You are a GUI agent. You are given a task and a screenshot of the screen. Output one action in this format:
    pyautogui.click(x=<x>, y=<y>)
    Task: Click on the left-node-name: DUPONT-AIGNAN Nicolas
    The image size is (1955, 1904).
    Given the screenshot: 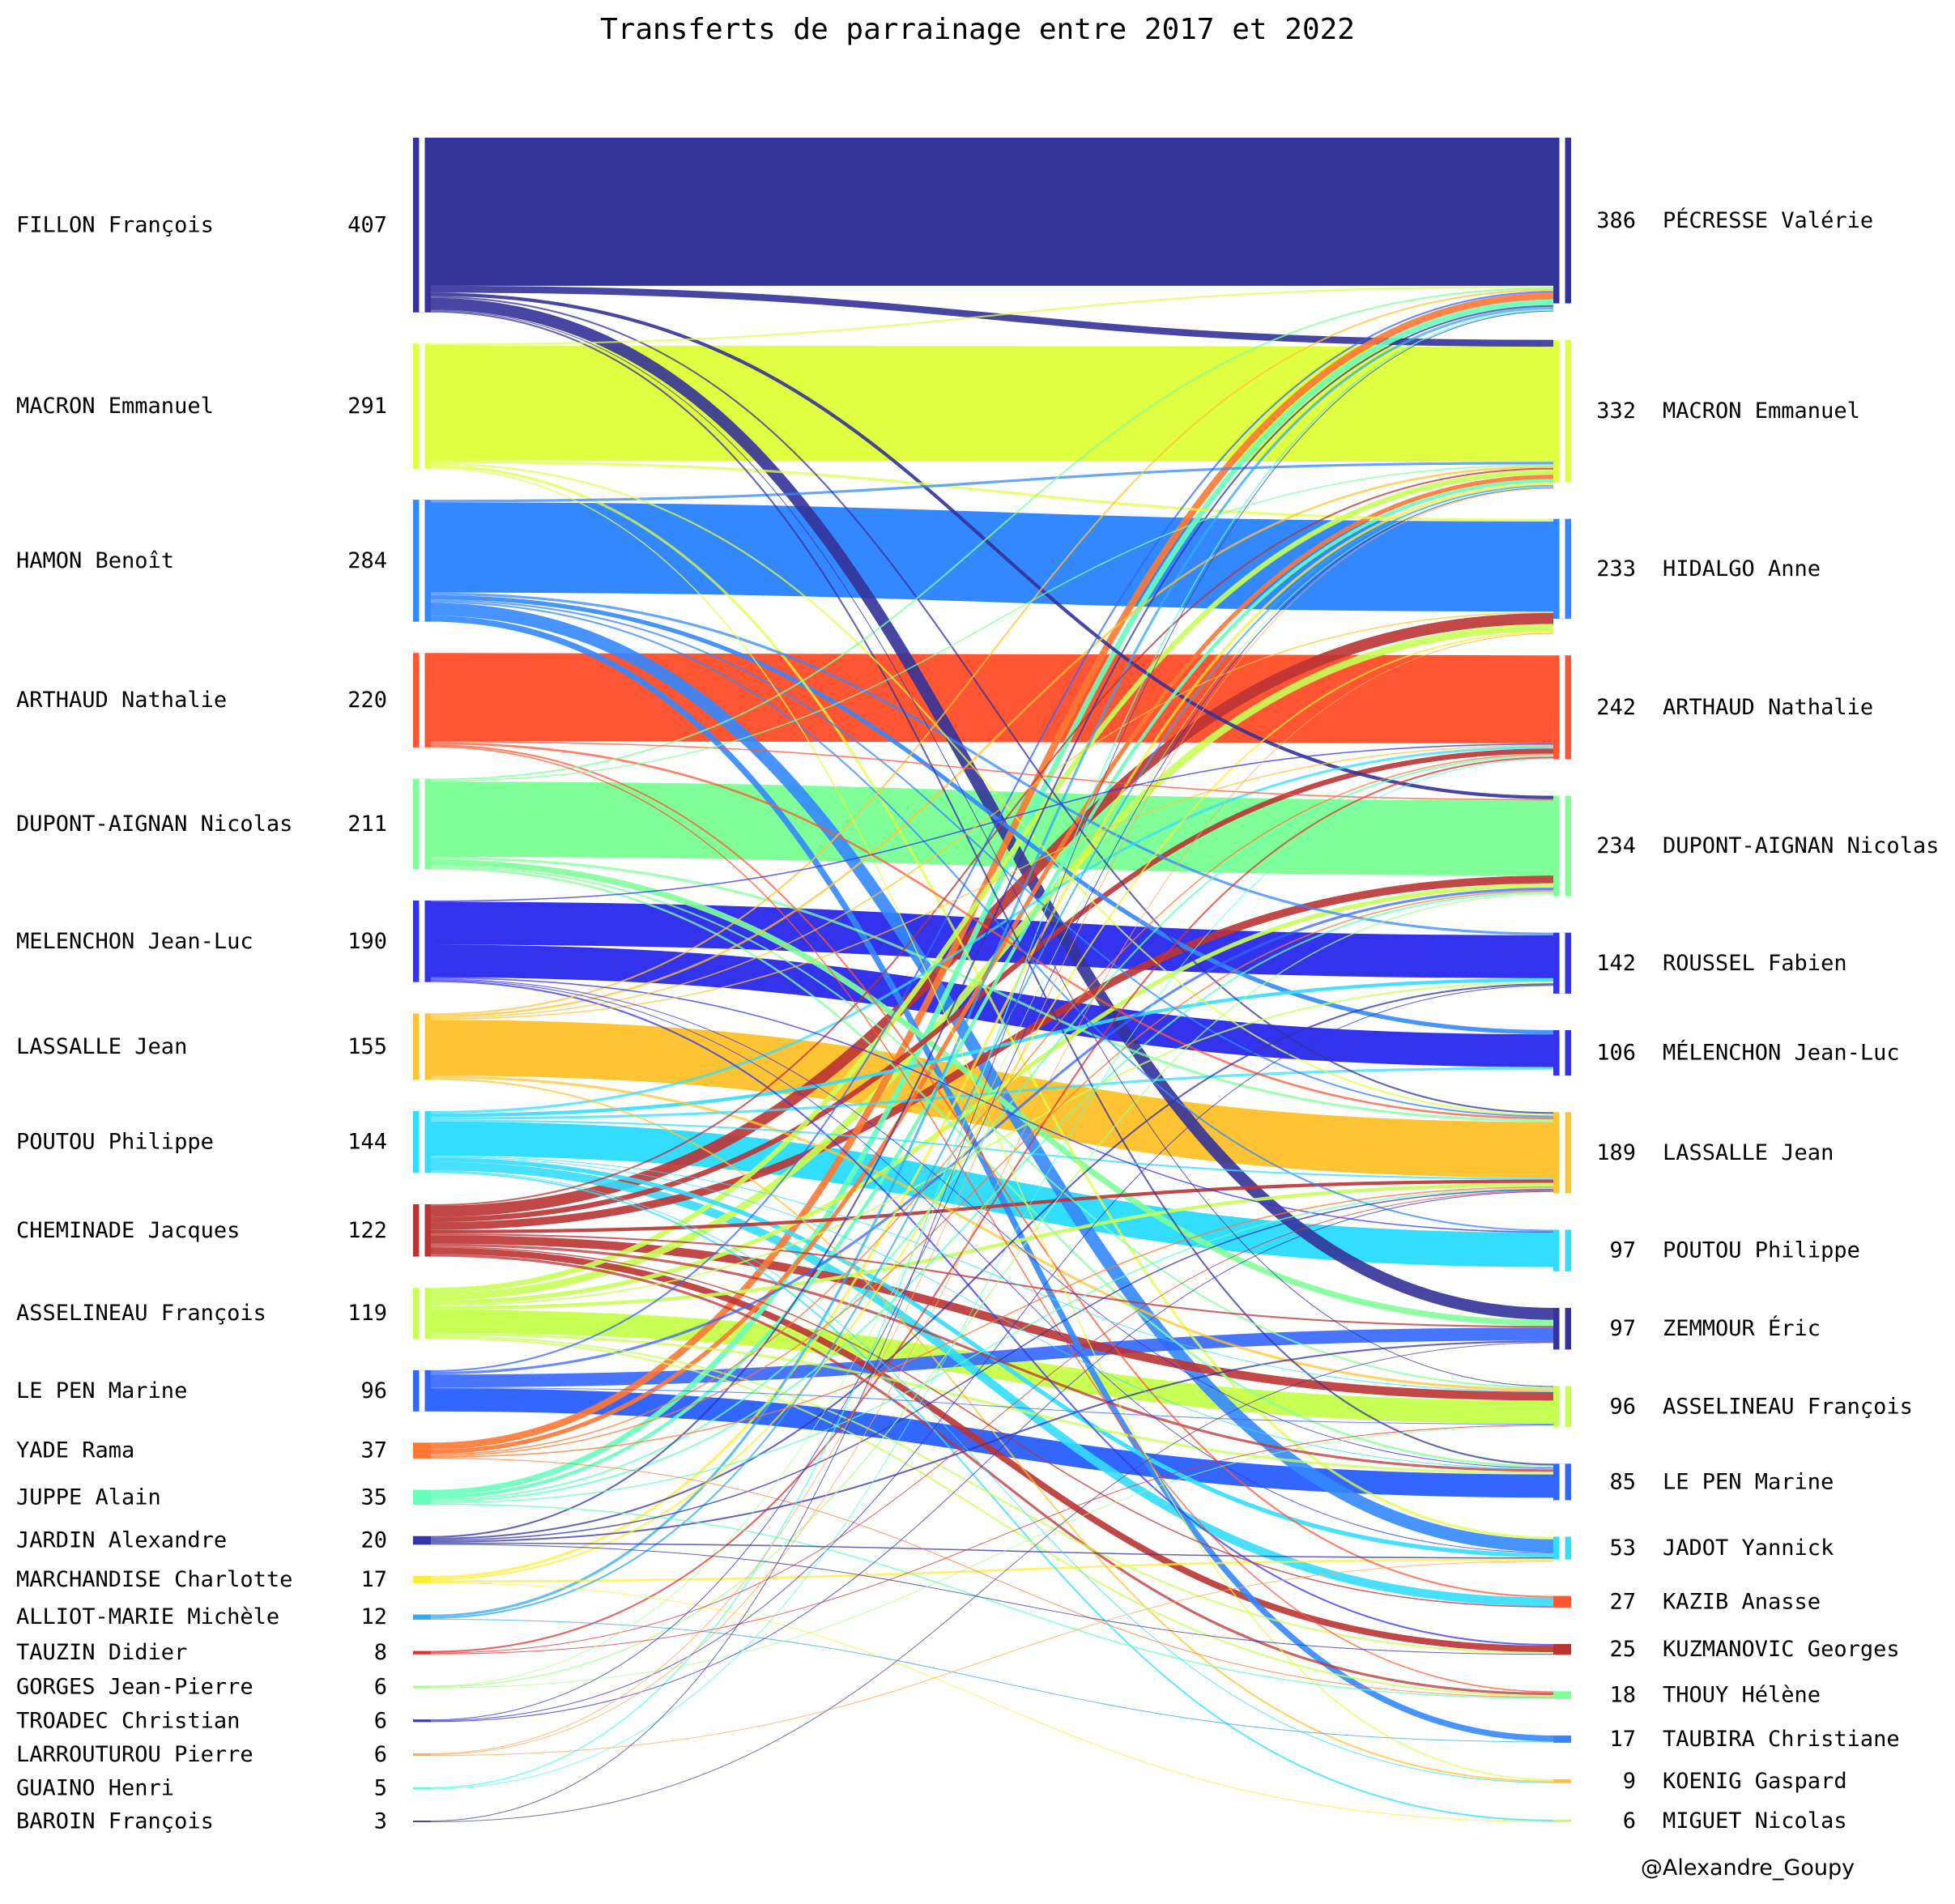 What is the action you would take?
    pyautogui.click(x=154, y=824)
    